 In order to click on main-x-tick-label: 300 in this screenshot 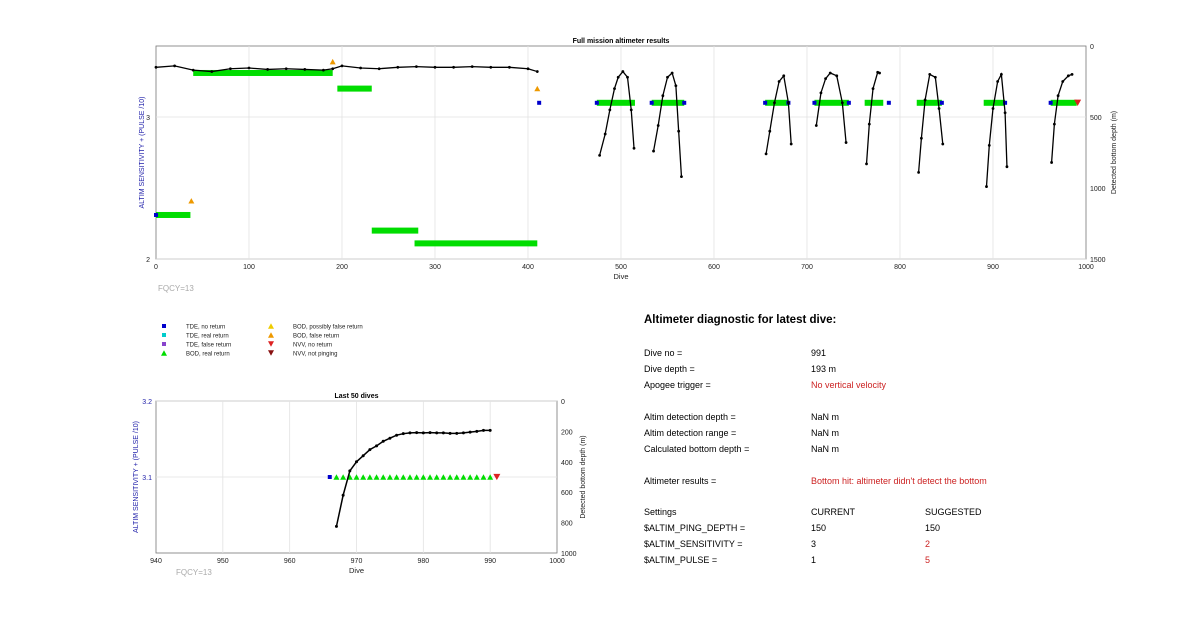, I will do `click(435, 267)`.